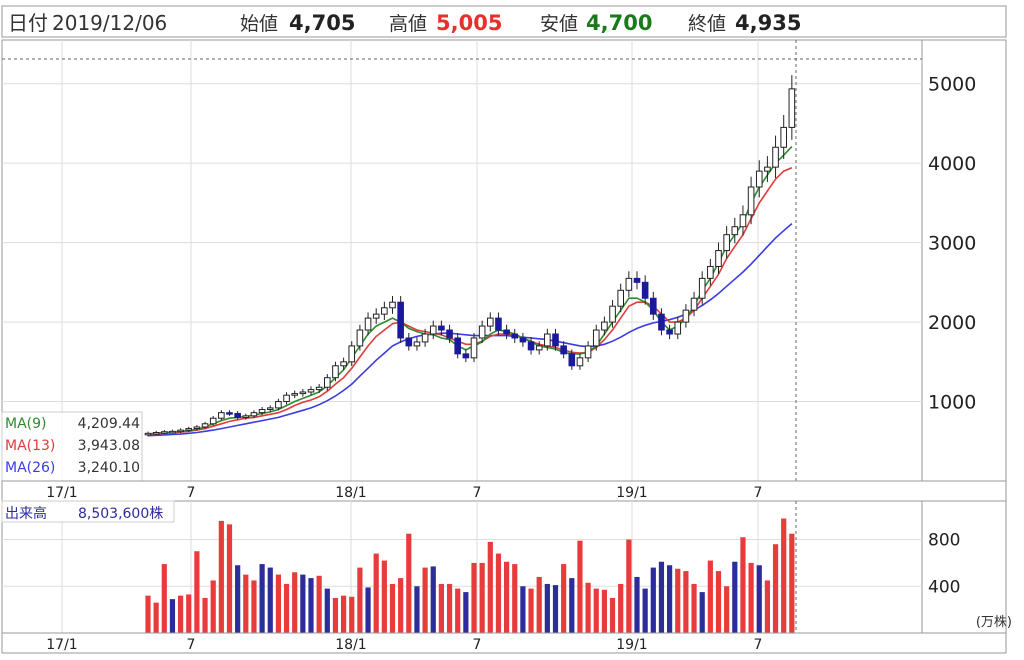  What do you see at coordinates (350, 645) in the screenshot?
I see `x-tick-bottom-2: 18/1` at bounding box center [350, 645].